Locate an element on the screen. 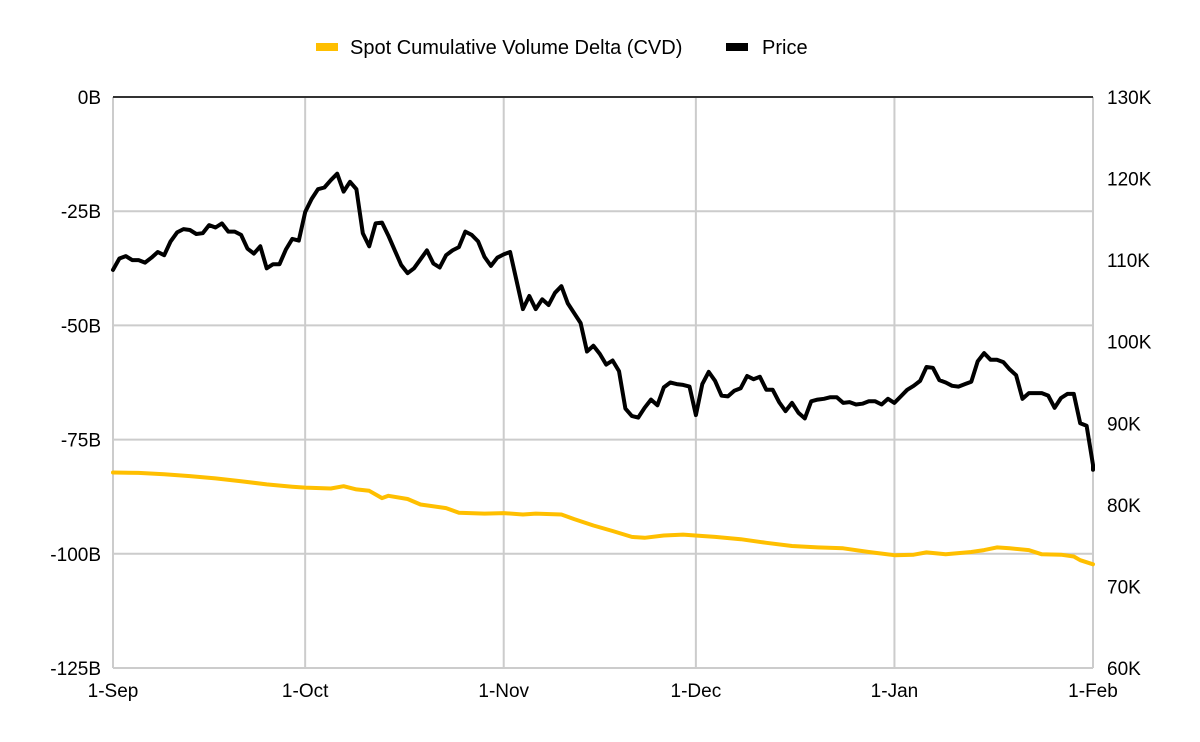 The image size is (1200, 742). left-tick-label: -75B is located at coordinates (81, 441).